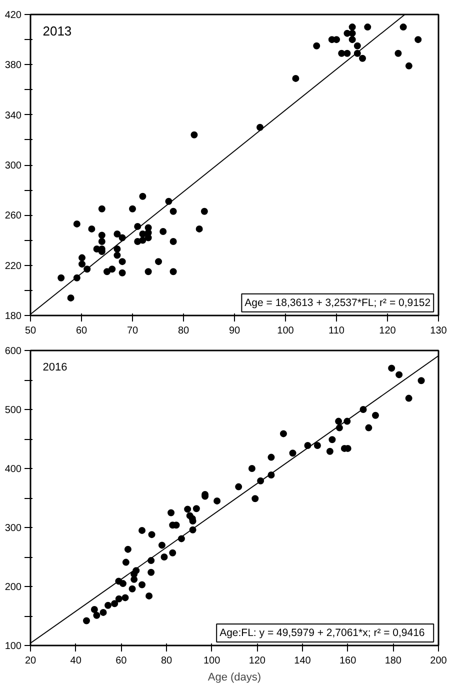 This screenshot has width=450, height=694. Describe the element at coordinates (234, 331) in the screenshot. I see `x-tick-label: 90` at that location.